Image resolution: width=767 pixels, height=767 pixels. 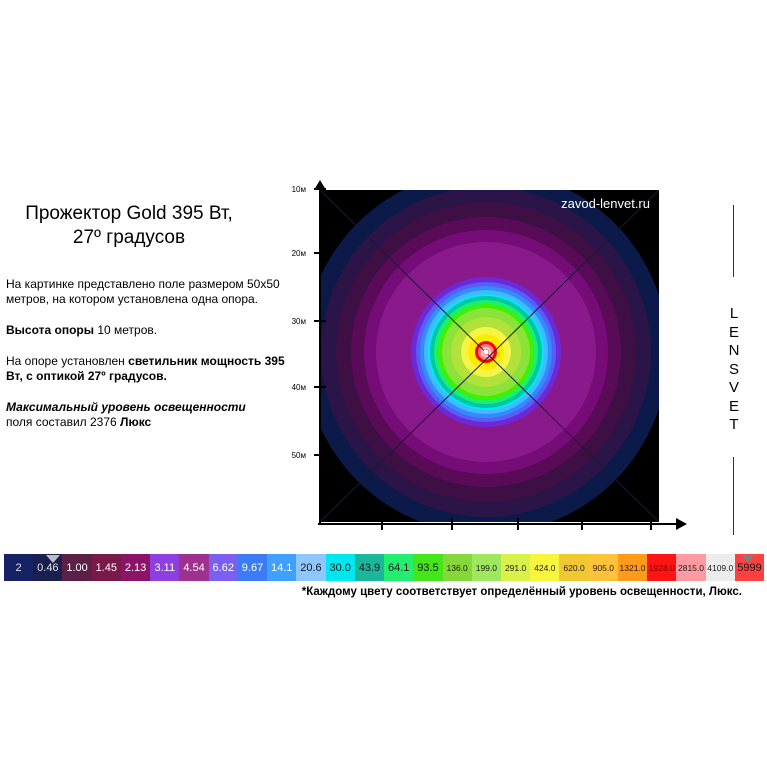 I want to click on legend-marker-right, so click(x=748, y=559).